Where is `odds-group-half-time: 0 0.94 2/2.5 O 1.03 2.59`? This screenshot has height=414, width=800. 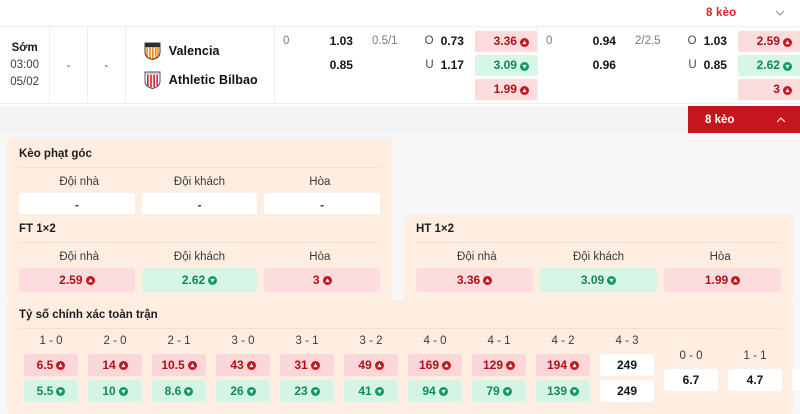 odds-group-half-time: 0 0.94 2/2.5 O 1.03 2.59 is located at coordinates (668, 65).